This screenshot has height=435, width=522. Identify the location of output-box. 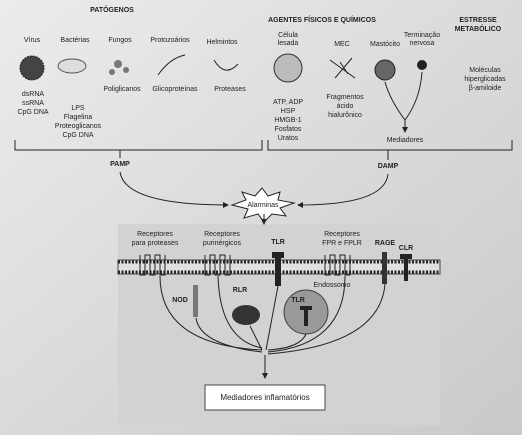
(265, 397).